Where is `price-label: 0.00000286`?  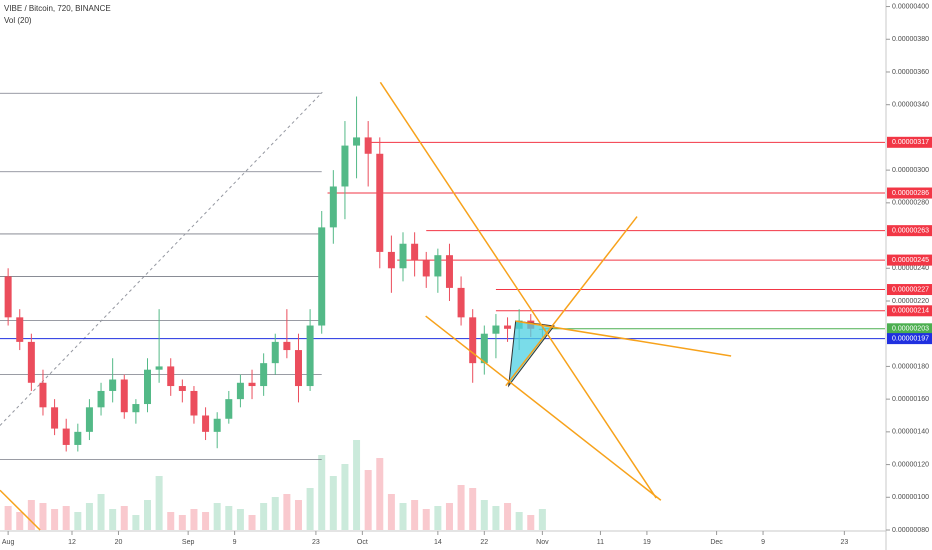 price-label: 0.00000286 is located at coordinates (910, 193).